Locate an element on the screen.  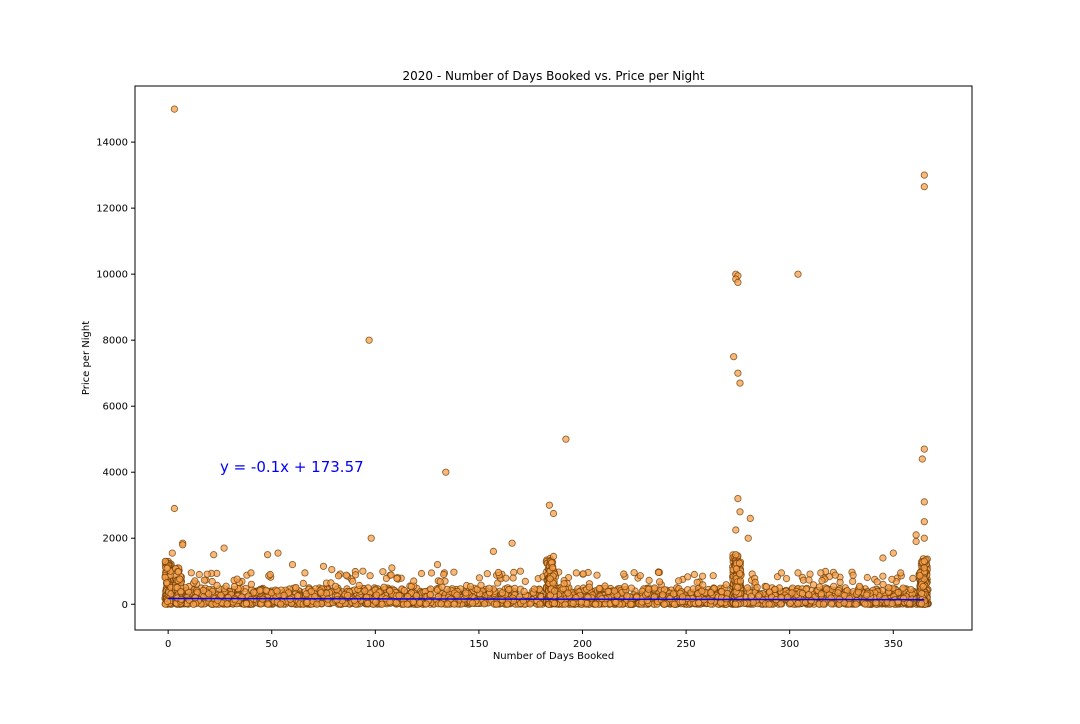
y-tick-label: 6000 is located at coordinates (115, 407).